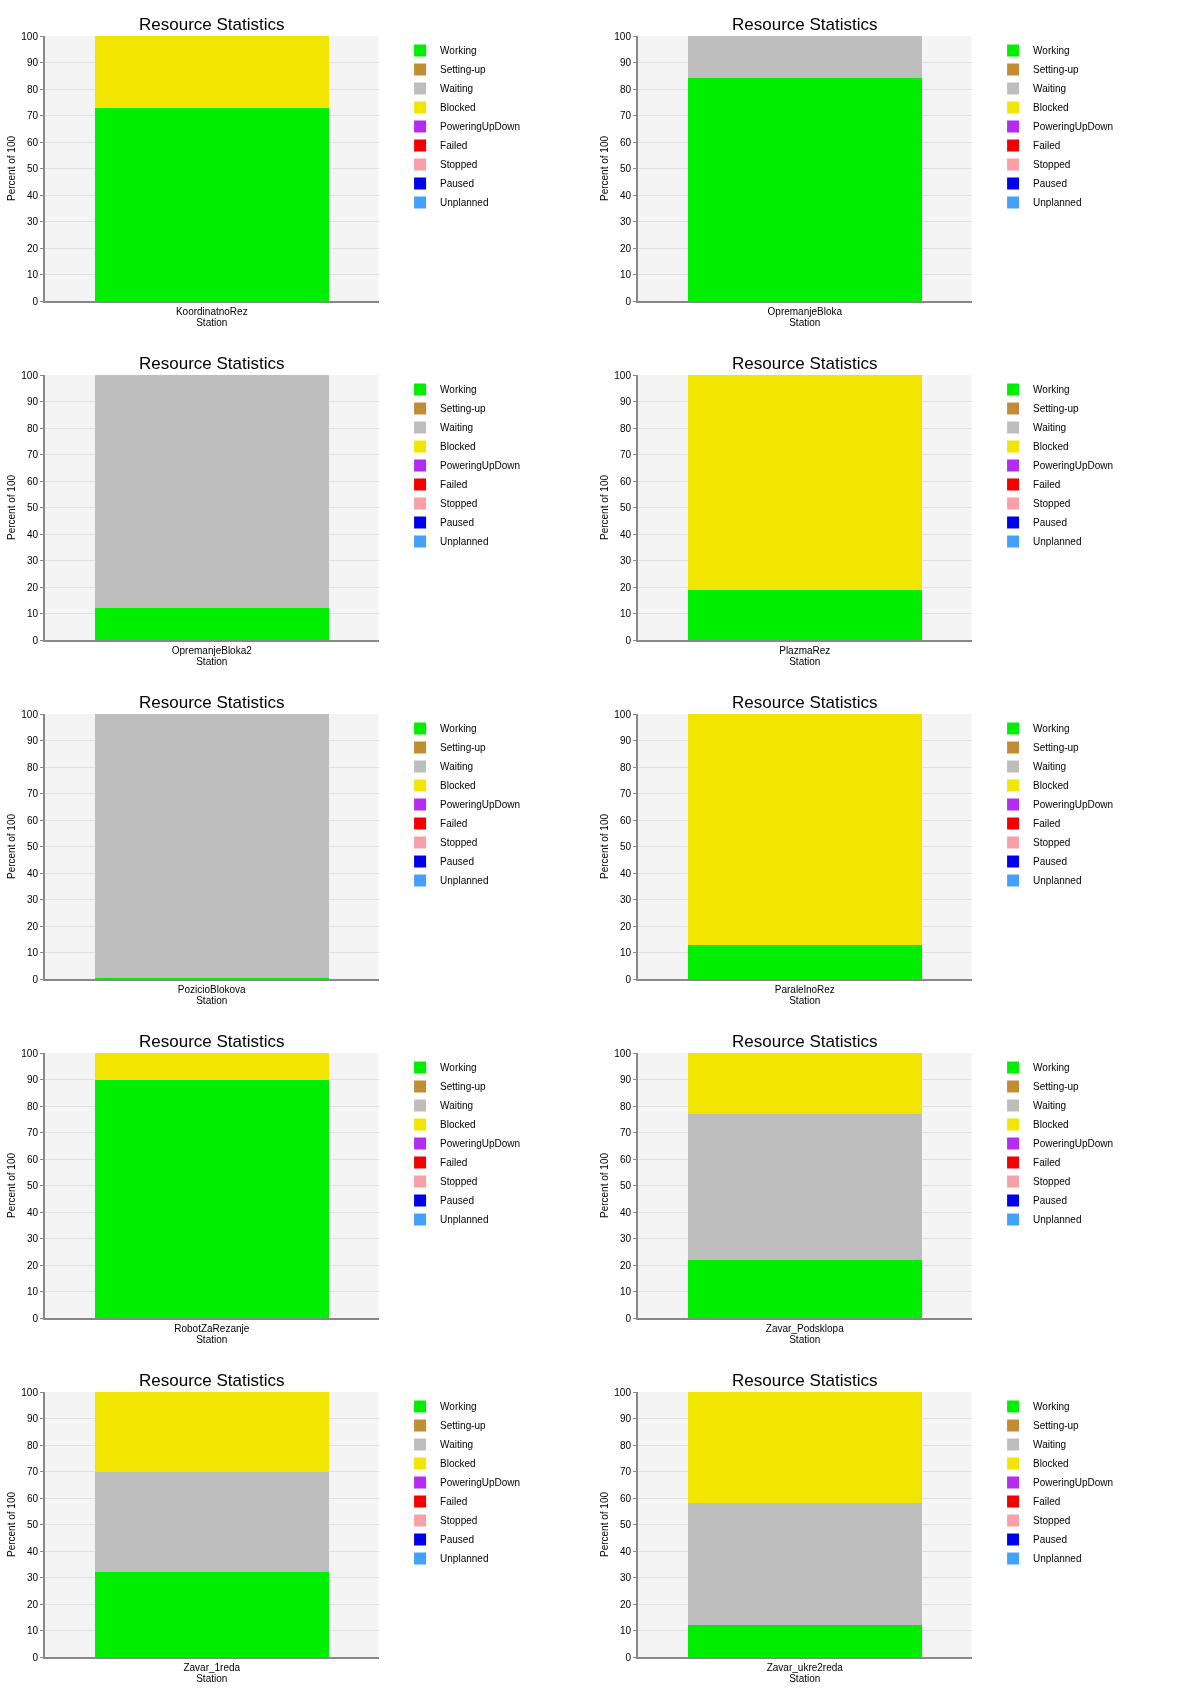 The image size is (1187, 1695). I want to click on x-tick-label: KoordinatnoRez, so click(211, 311).